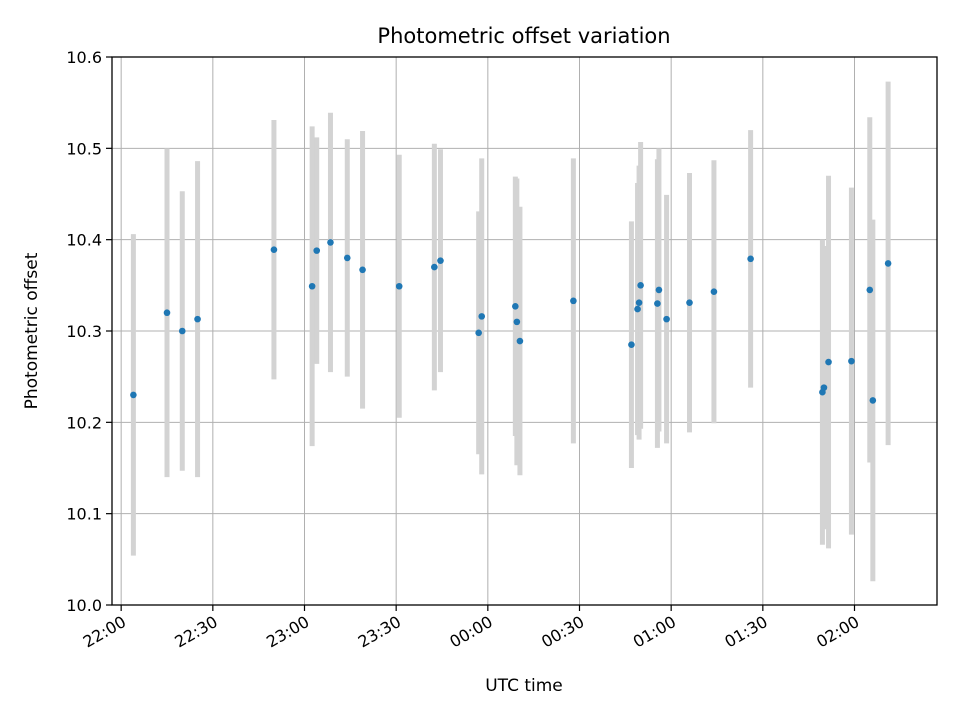  I want to click on y-tick-label: 10.4, so click(84, 240).